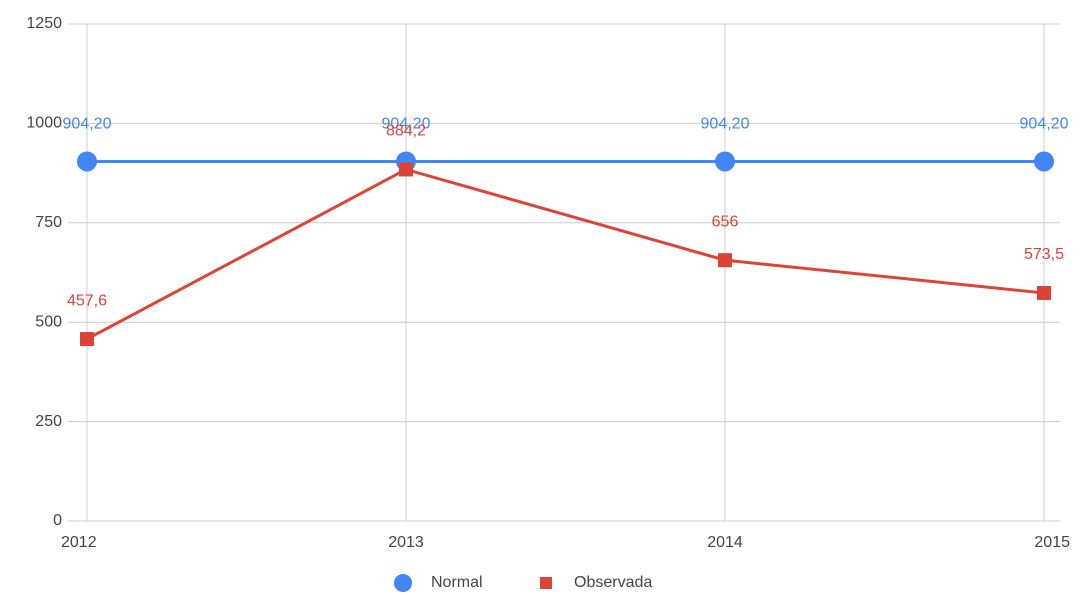  What do you see at coordinates (48, 321) in the screenshot?
I see `y-tick-label: 500` at bounding box center [48, 321].